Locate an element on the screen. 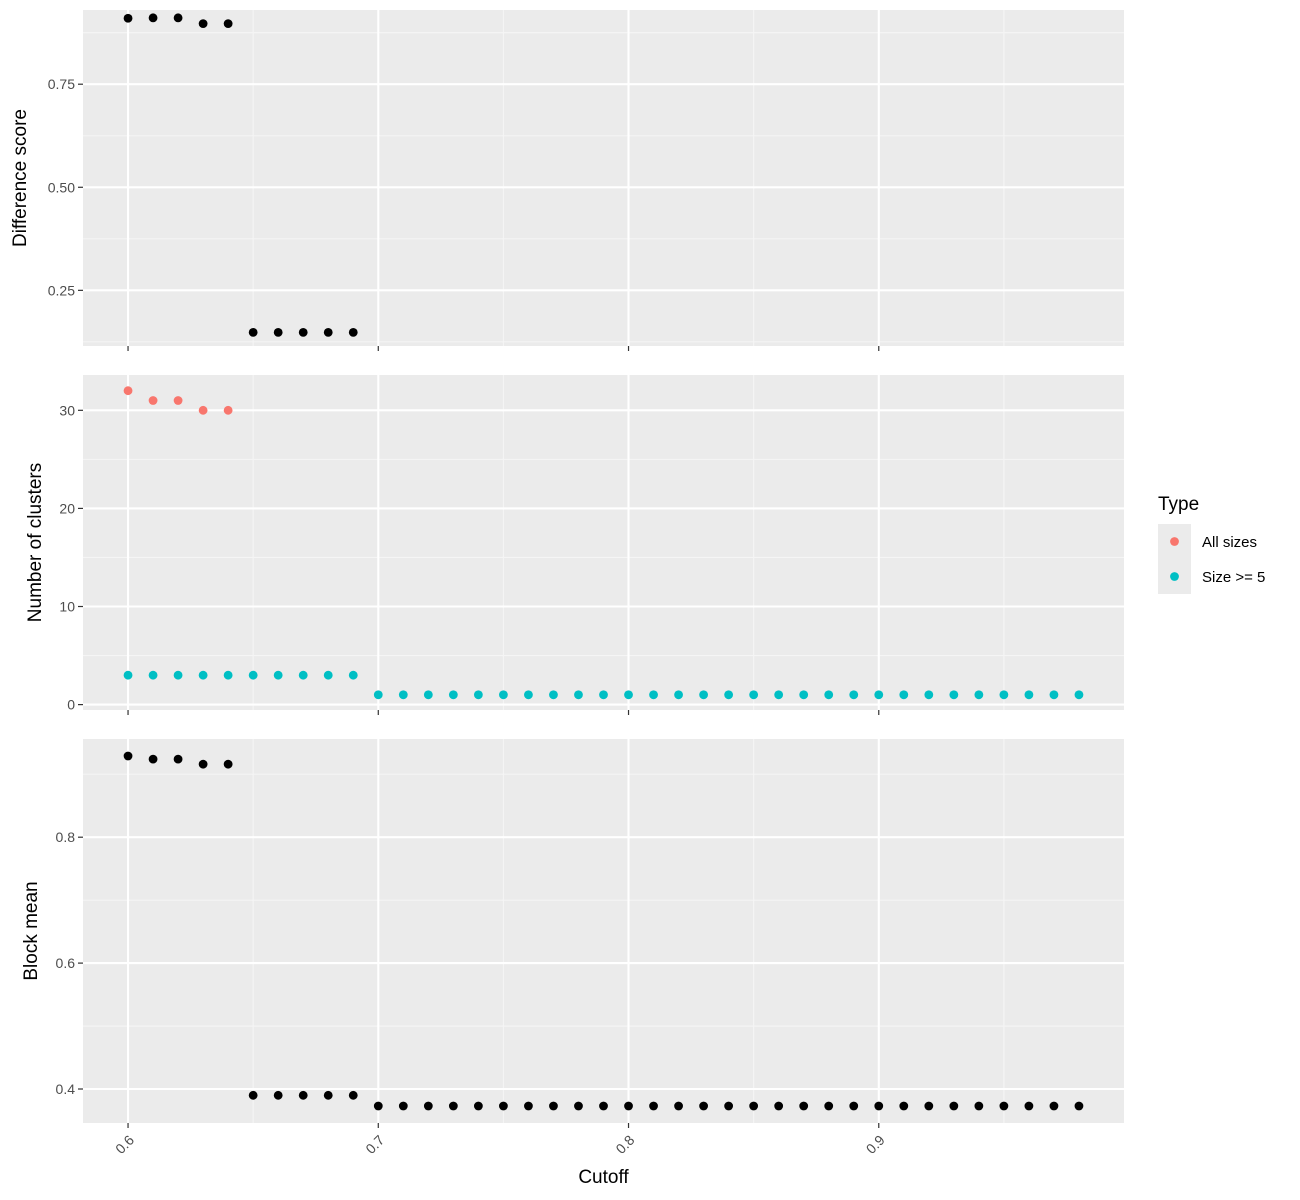 This screenshot has width=1300, height=1200. y-tick-label: 10 is located at coordinates (67, 607).